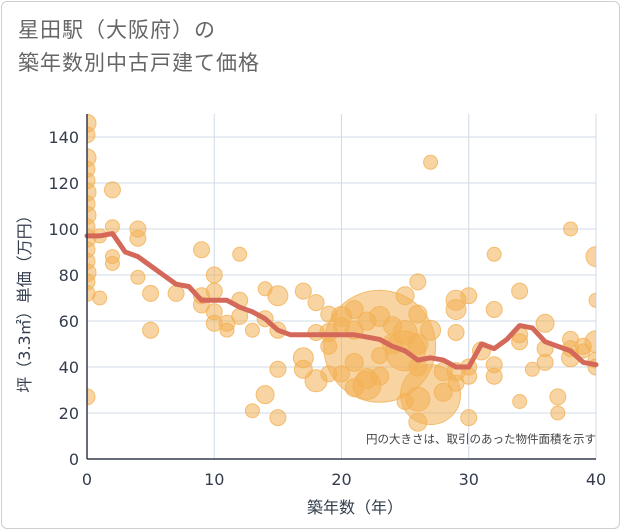 The height and width of the screenshot is (530, 621). I want to click on x-tick-label-10: 10, so click(214, 479).